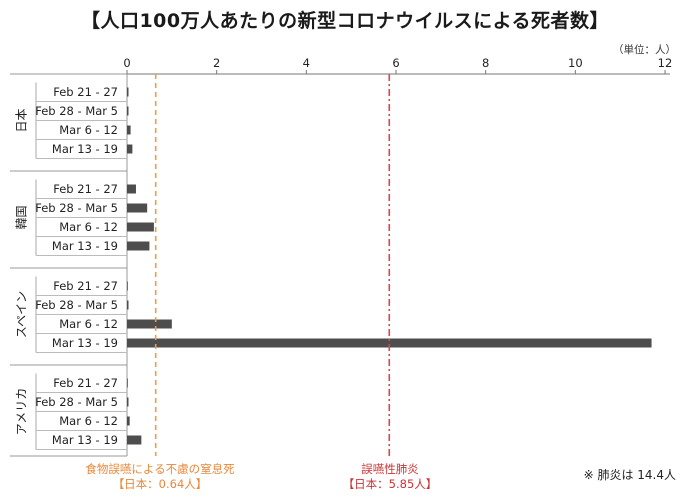 This screenshot has width=690, height=500. I want to click on pneumonia-reference-label: 誤嚥性肺炎, so click(390, 469).